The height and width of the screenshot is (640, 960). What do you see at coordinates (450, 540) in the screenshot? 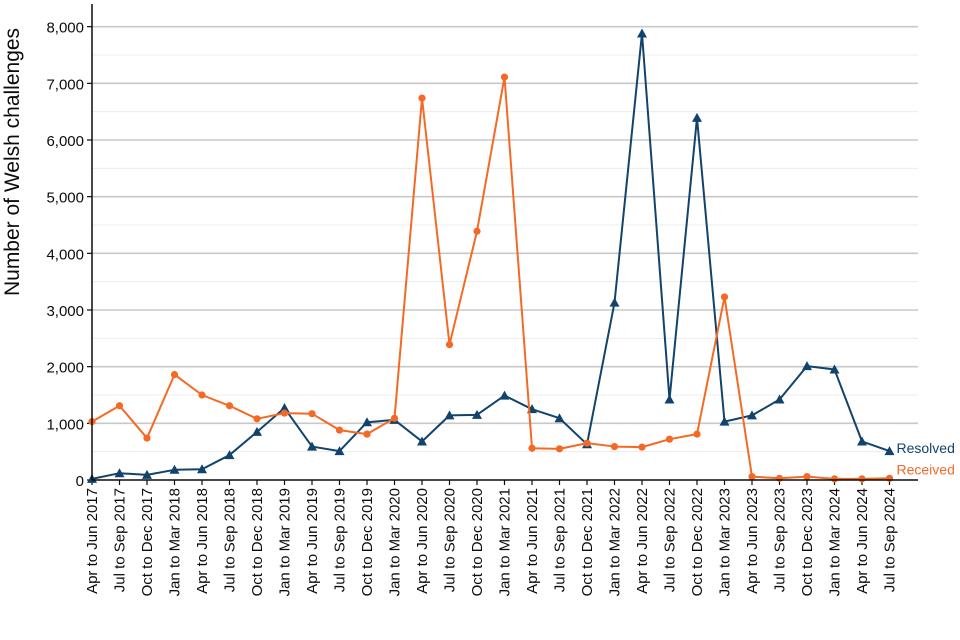
I see `x-tick-label: Jul to Sep 2020` at bounding box center [450, 540].